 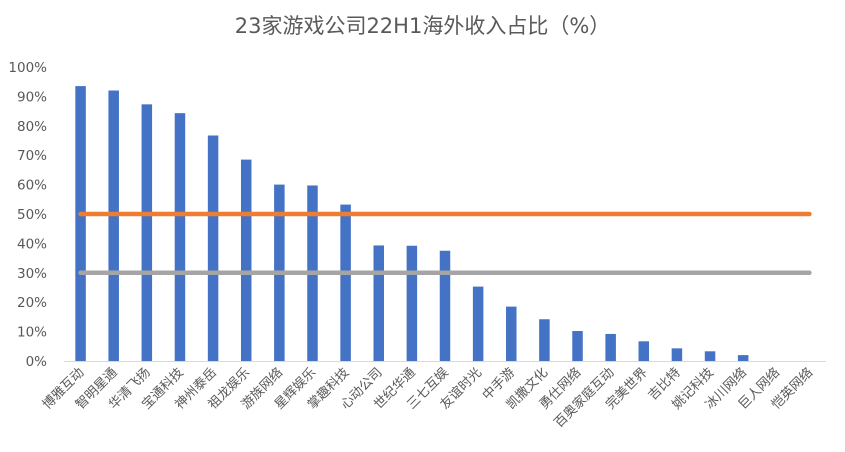 I want to click on y-tick-label: 90%, so click(x=32, y=97).